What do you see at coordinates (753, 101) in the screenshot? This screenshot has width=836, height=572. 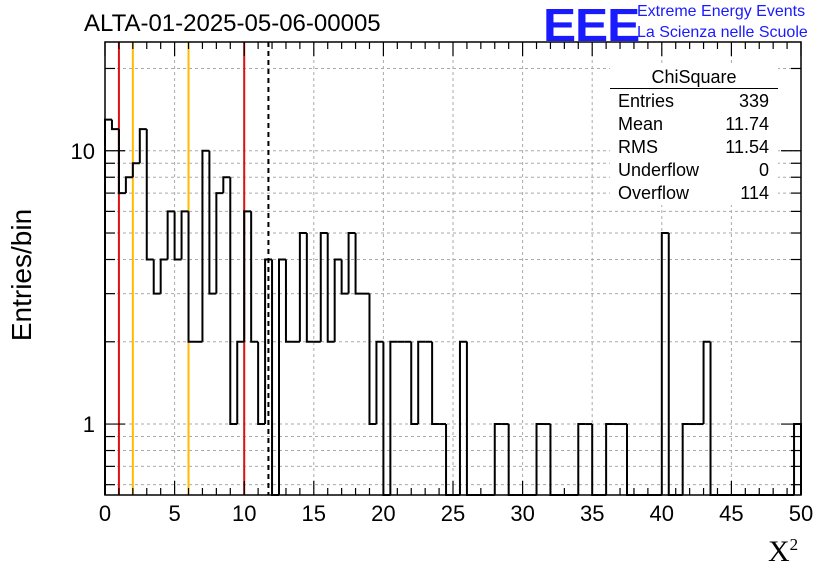 I see `stats-value: 339` at bounding box center [753, 101].